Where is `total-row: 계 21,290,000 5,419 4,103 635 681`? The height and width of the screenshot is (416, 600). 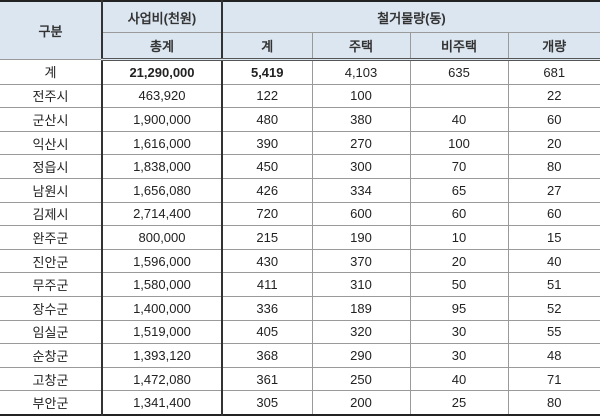
total-row: 계 21,290,000 5,419 4,103 635 681 is located at coordinates (300, 72).